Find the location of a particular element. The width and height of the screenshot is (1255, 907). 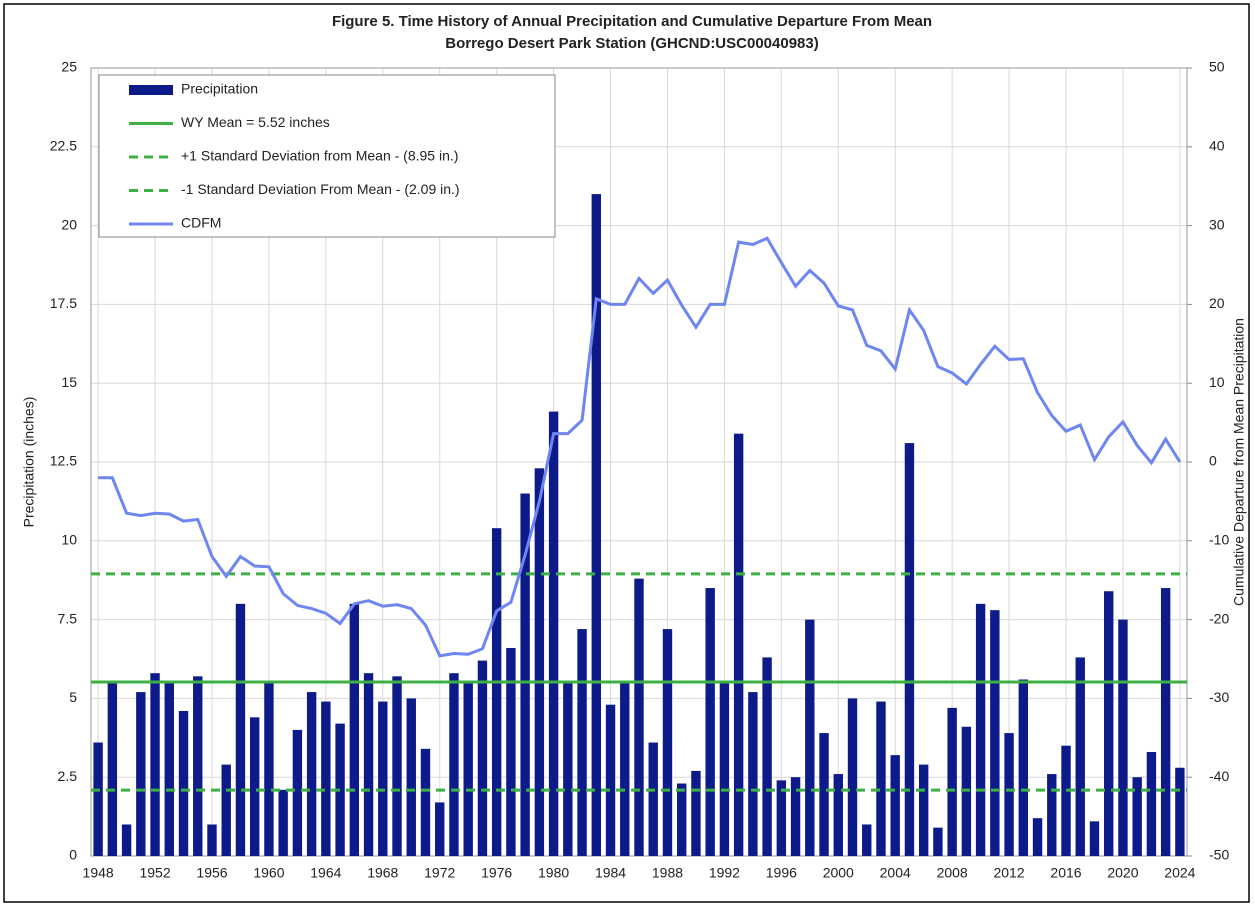

y2-tick-label: 50 is located at coordinates (1217, 67).